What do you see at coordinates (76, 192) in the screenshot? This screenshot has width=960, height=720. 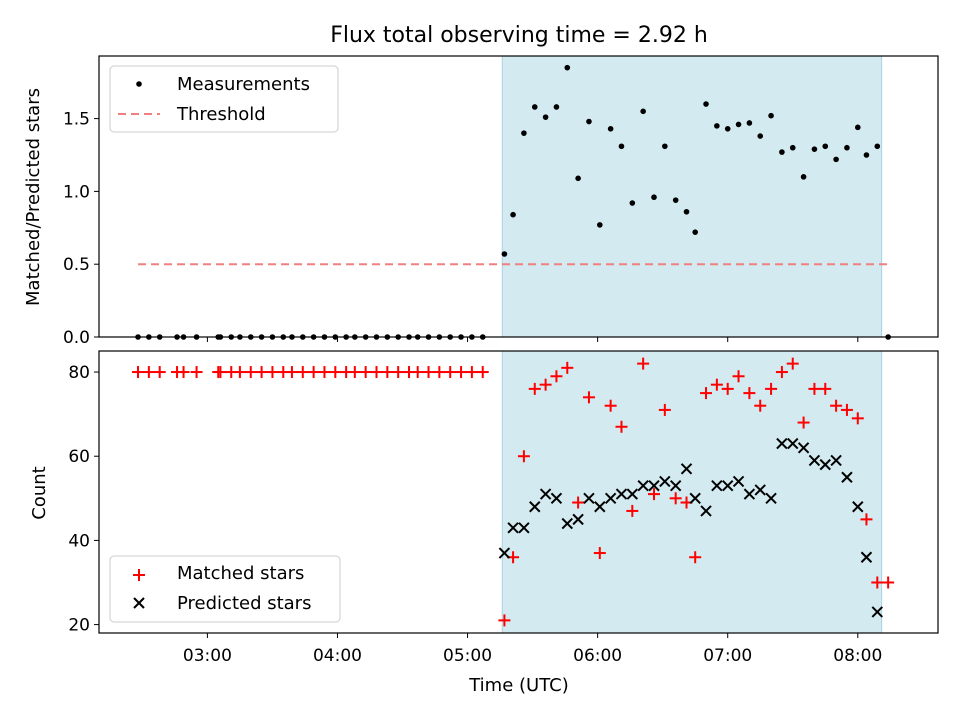 I see `top-y-tick-label: 1.0` at bounding box center [76, 192].